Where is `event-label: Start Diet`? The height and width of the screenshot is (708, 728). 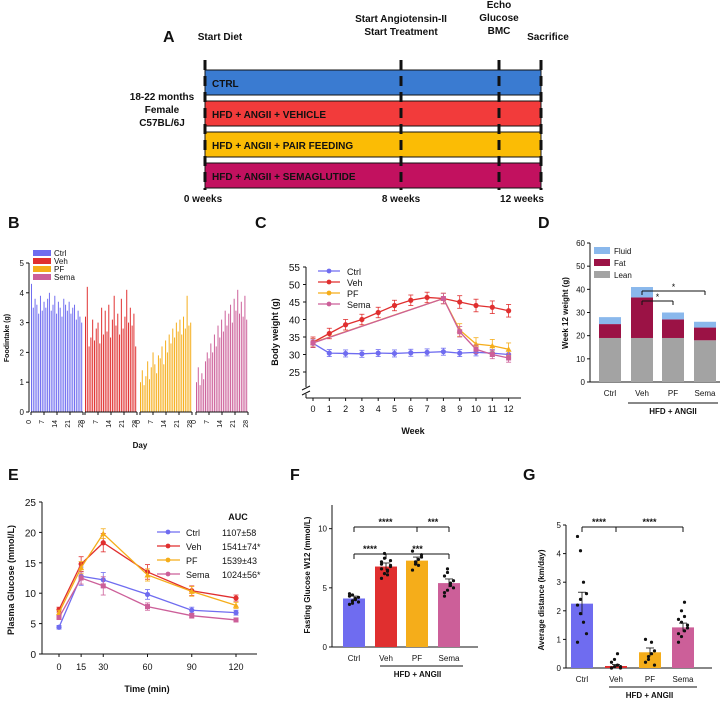 event-label: Start Diet is located at coordinates (220, 37).